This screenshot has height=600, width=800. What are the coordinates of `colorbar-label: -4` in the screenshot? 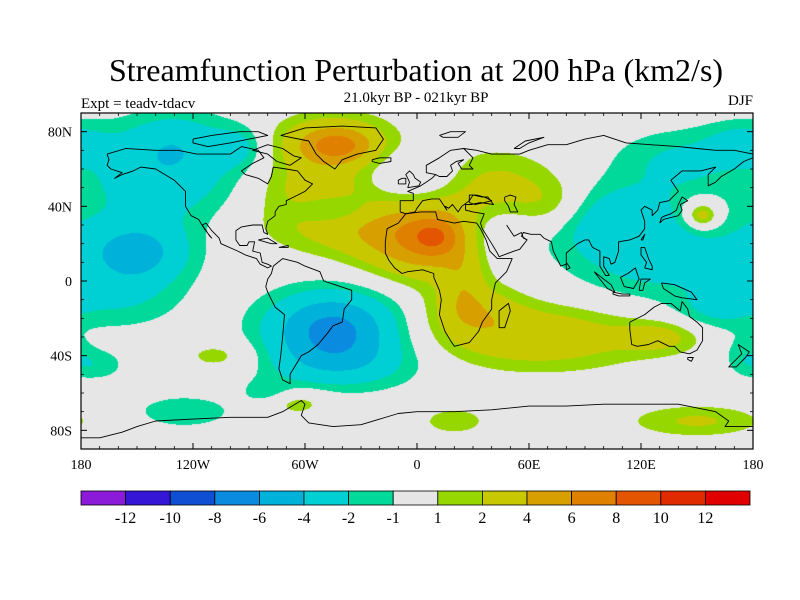 It's located at (303, 518).